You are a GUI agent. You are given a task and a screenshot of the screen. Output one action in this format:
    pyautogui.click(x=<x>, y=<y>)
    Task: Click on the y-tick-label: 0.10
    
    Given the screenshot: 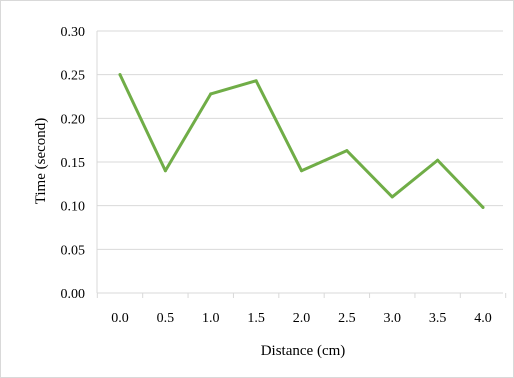 What is the action you would take?
    pyautogui.click(x=73, y=207)
    